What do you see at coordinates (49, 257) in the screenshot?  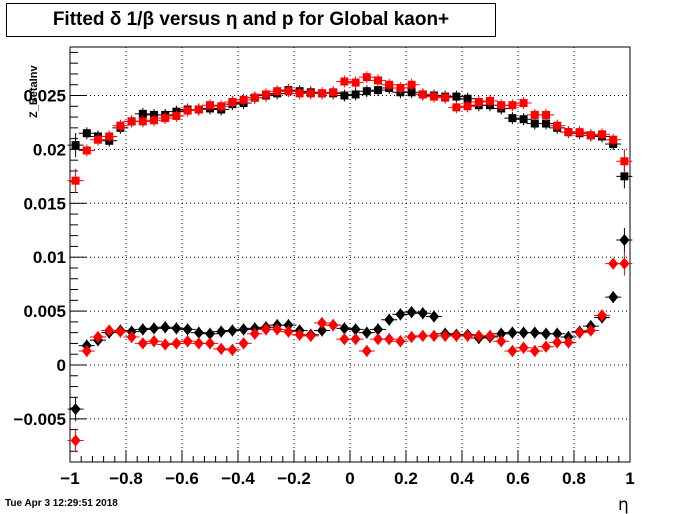 I see `y-tick-label: 0.01` at bounding box center [49, 257].